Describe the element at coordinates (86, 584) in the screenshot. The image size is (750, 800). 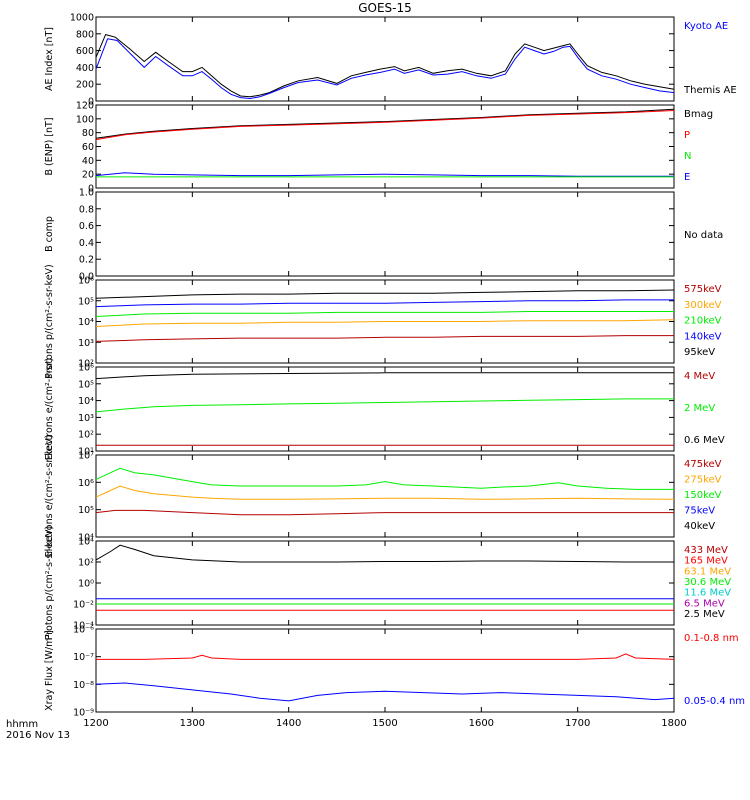
I see `y-tick-label: 10⁰` at that location.